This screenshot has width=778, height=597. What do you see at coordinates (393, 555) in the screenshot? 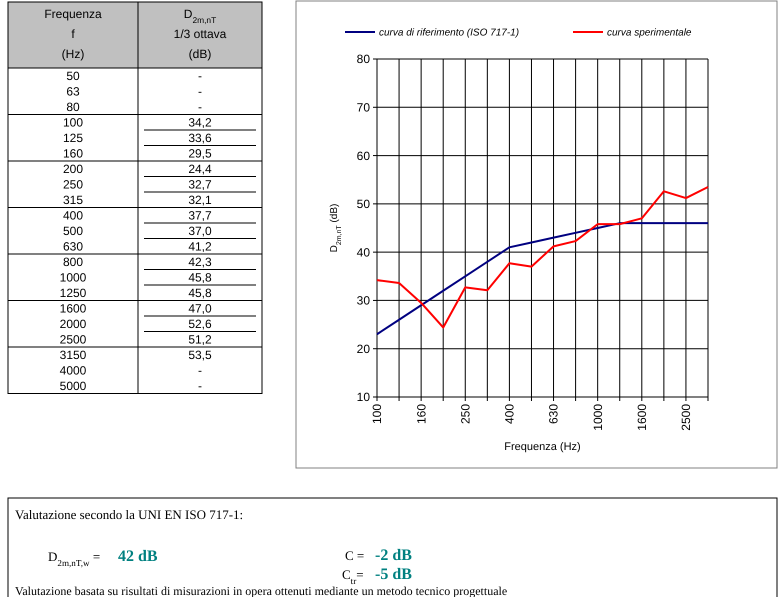
I see `text: -2 dB` at bounding box center [393, 555].